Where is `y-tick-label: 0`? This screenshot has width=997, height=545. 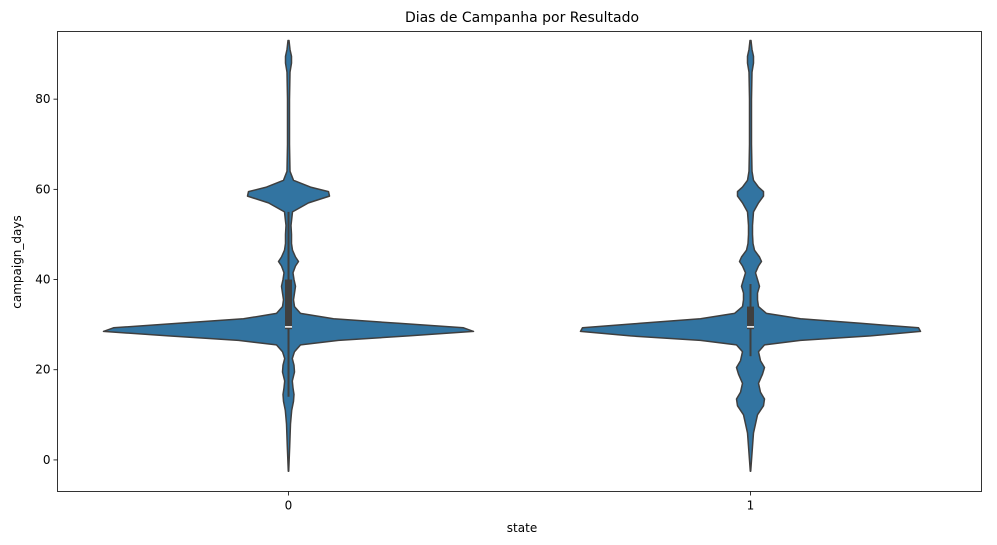 y-tick-label: 0 is located at coordinates (47, 460).